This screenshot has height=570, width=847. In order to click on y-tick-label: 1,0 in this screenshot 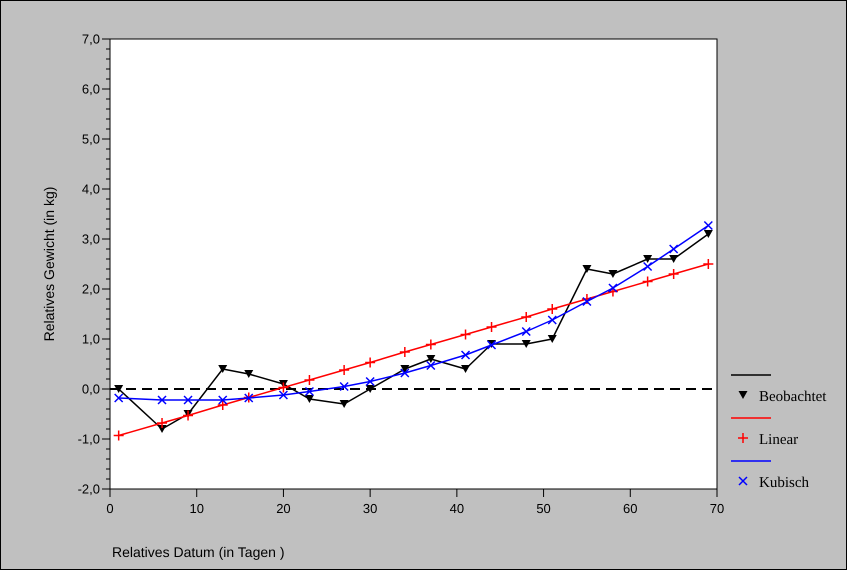, I will do `click(91, 339)`.